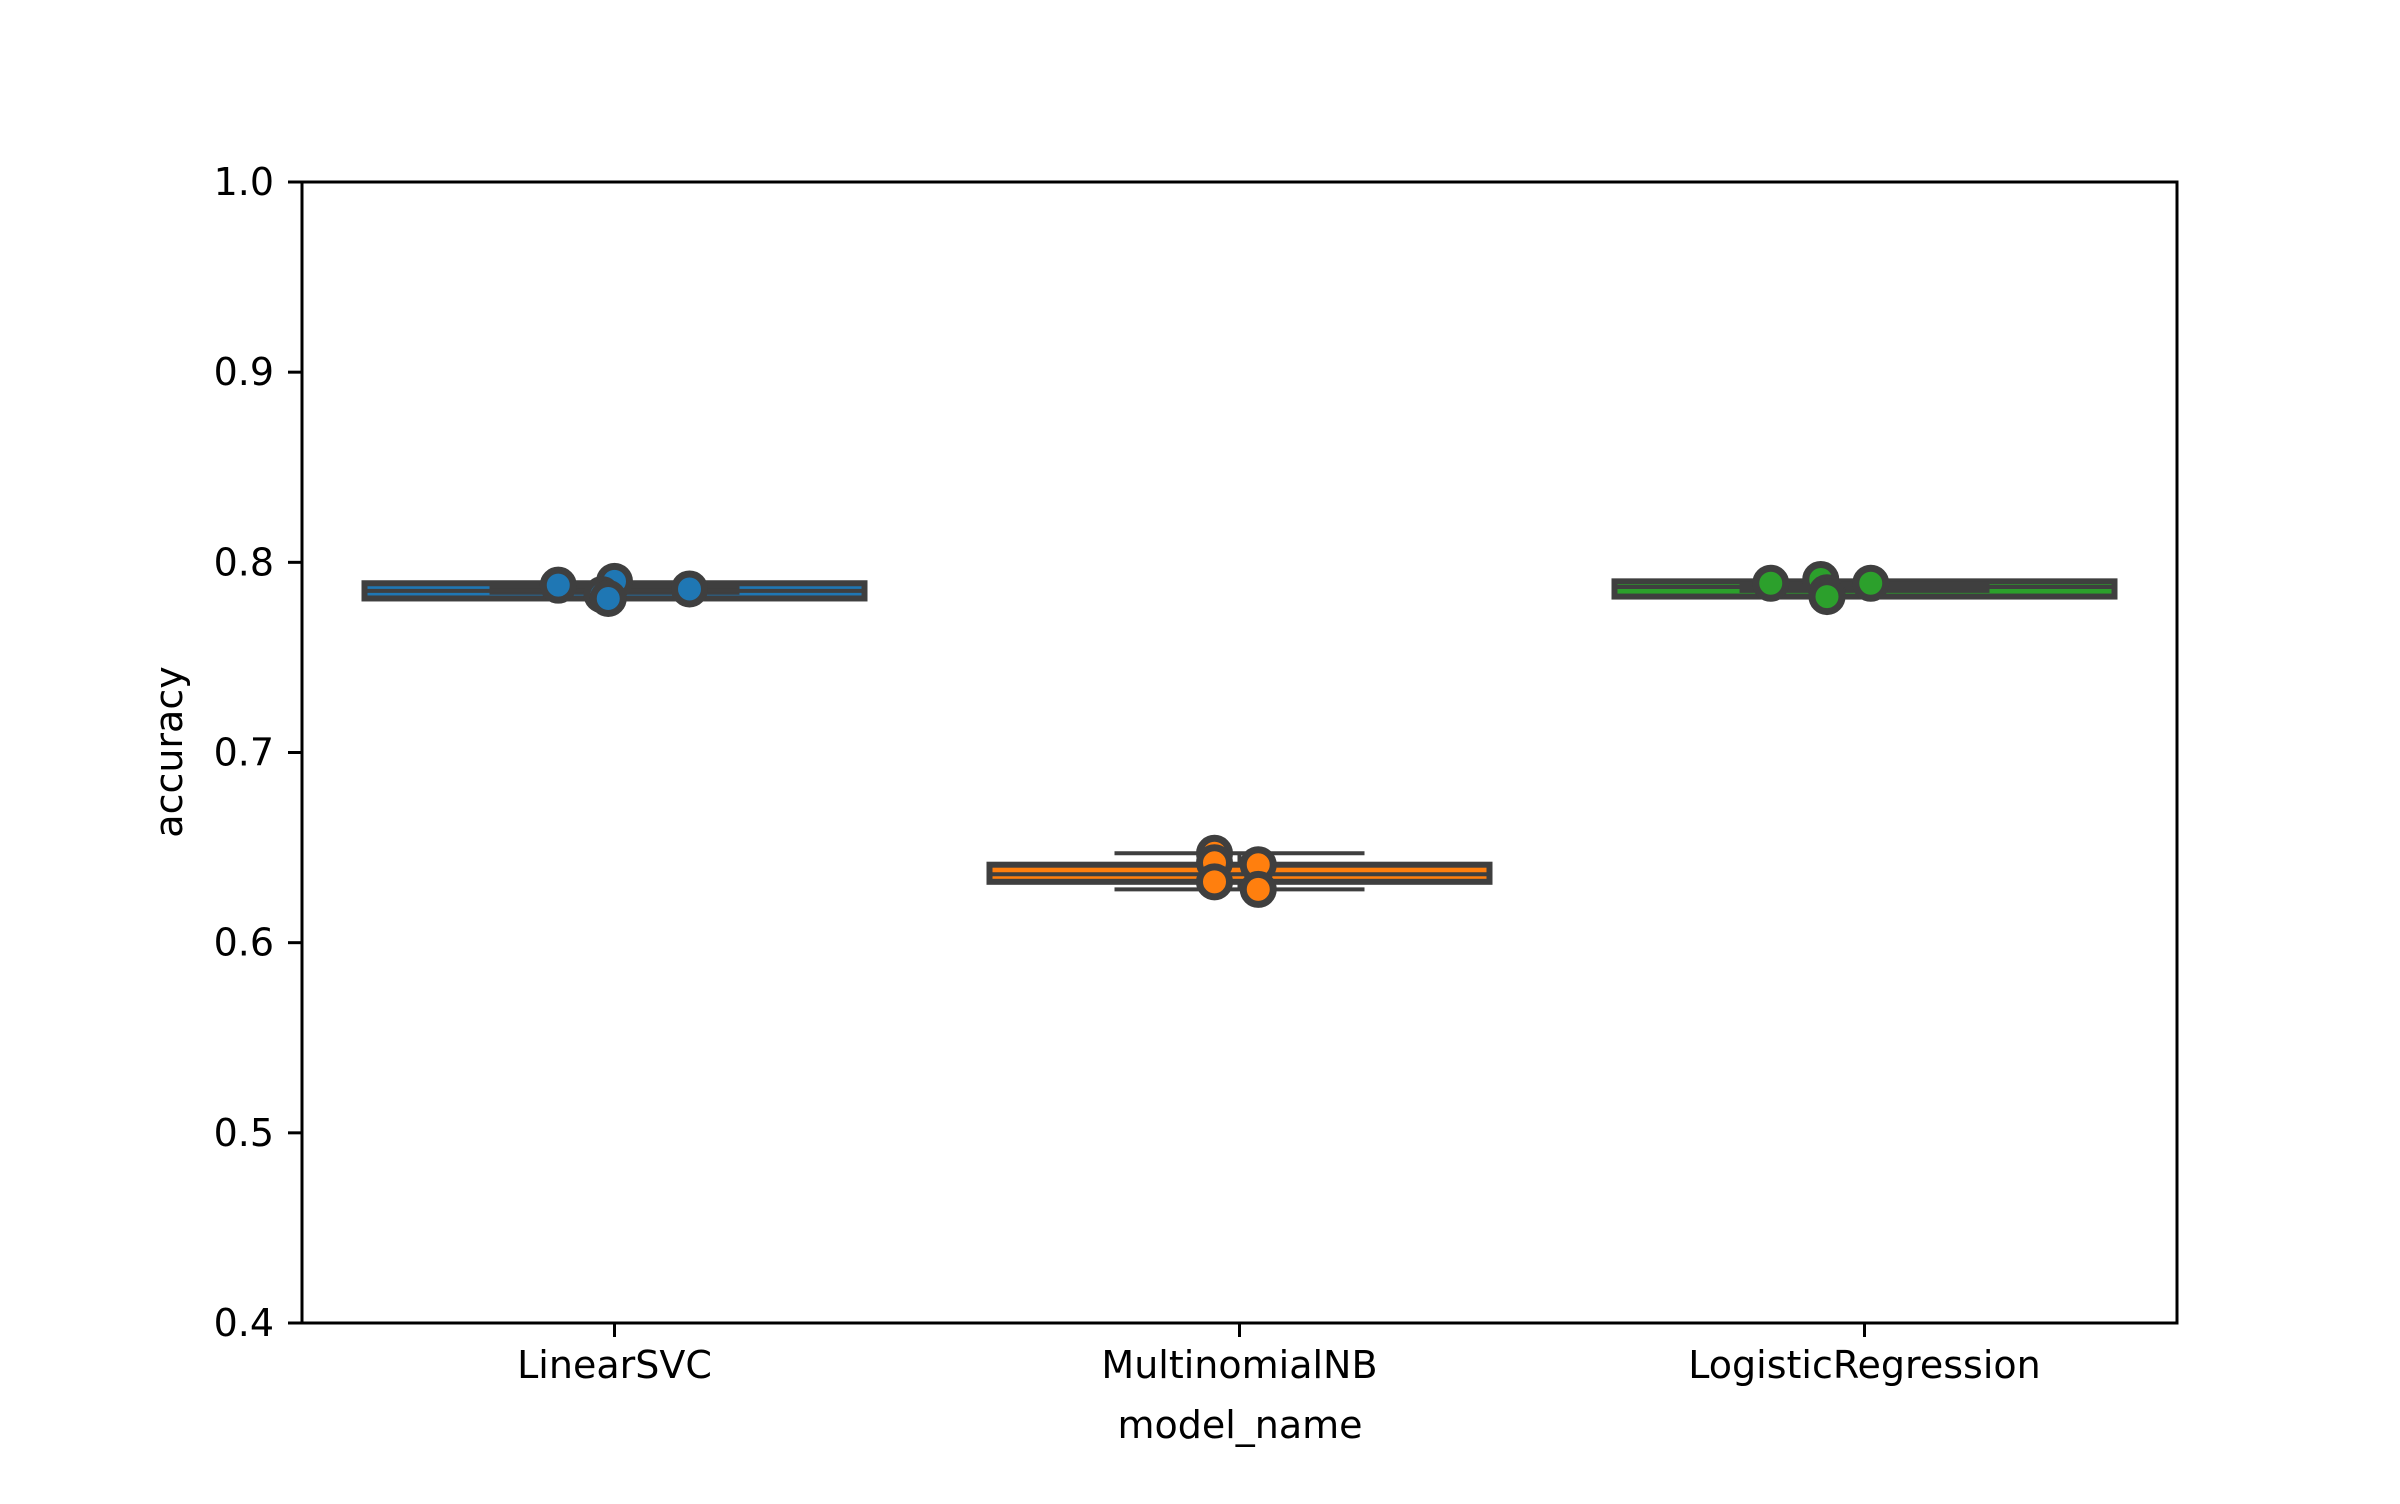  What do you see at coordinates (244, 1133) in the screenshot?
I see `y-tick-label: 0.5` at bounding box center [244, 1133].